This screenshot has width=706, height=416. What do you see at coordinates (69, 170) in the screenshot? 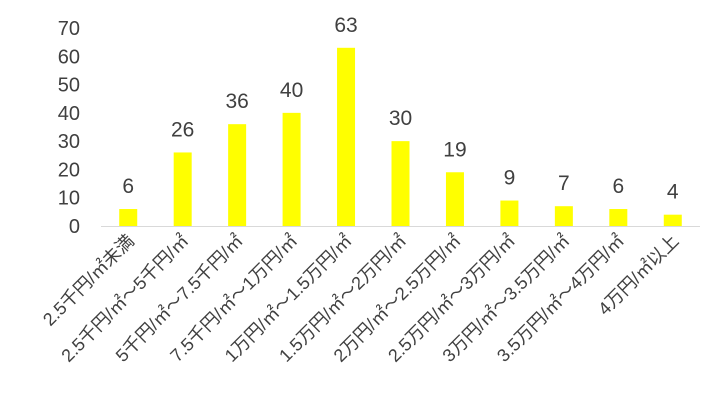
I see `y-tick-label: 20` at bounding box center [69, 170].